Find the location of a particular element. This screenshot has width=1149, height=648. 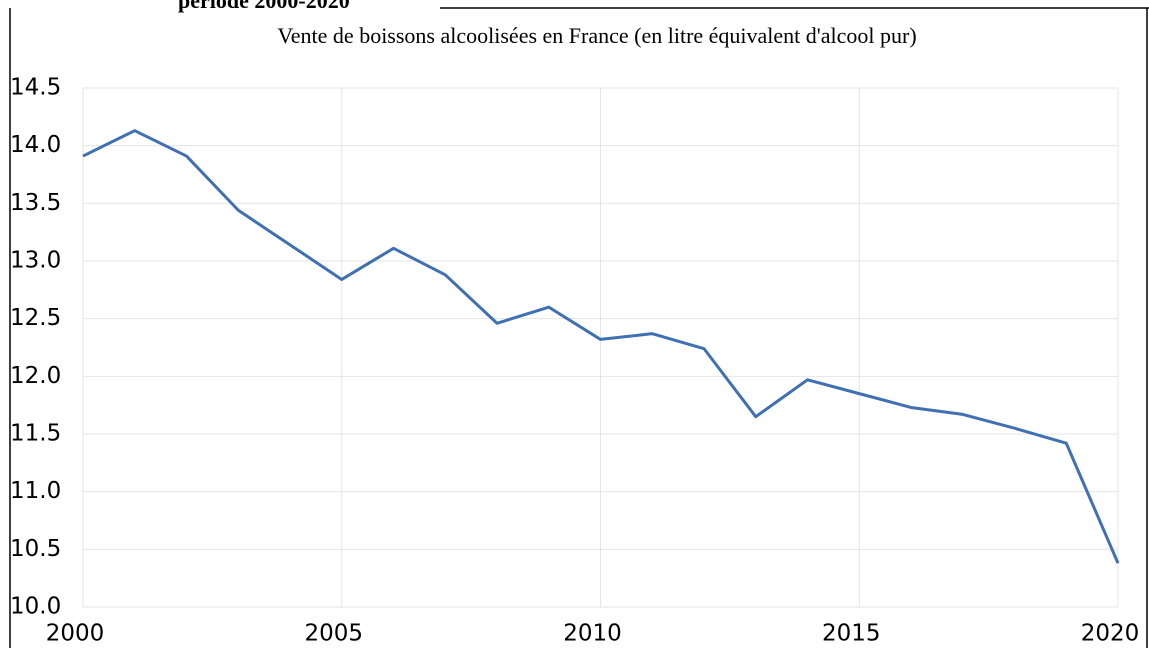

y-tick-label: 13.5 is located at coordinates (35, 203).